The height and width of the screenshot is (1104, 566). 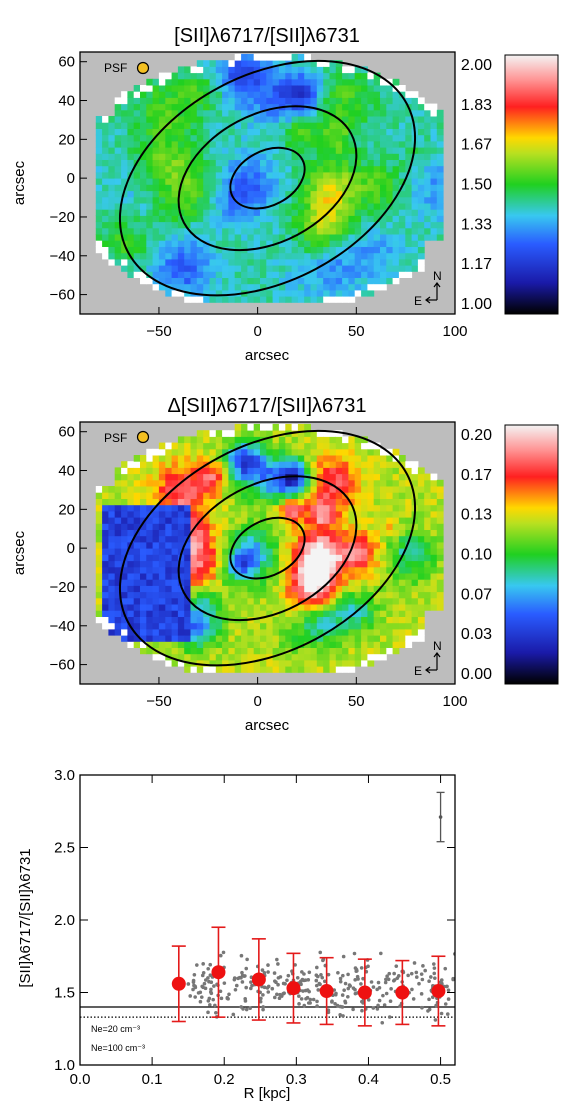 What do you see at coordinates (476, 435) in the screenshot?
I see `colorbar-tick-label: 0.20` at bounding box center [476, 435].